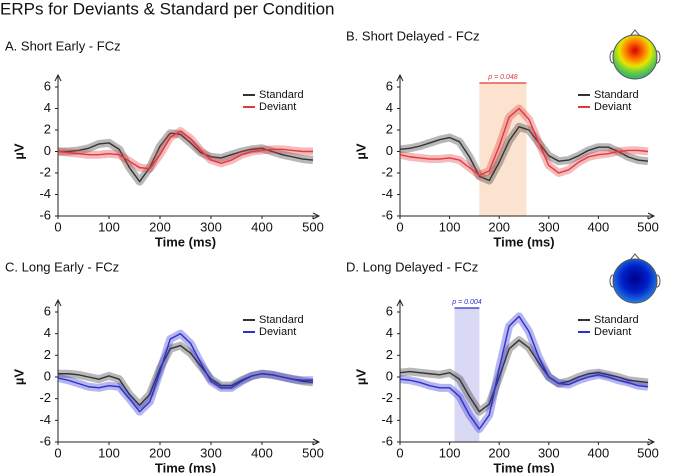 The width and height of the screenshot is (685, 473). Describe the element at coordinates (466, 302) in the screenshot. I see `significance-label: p = 0.004` at that location.